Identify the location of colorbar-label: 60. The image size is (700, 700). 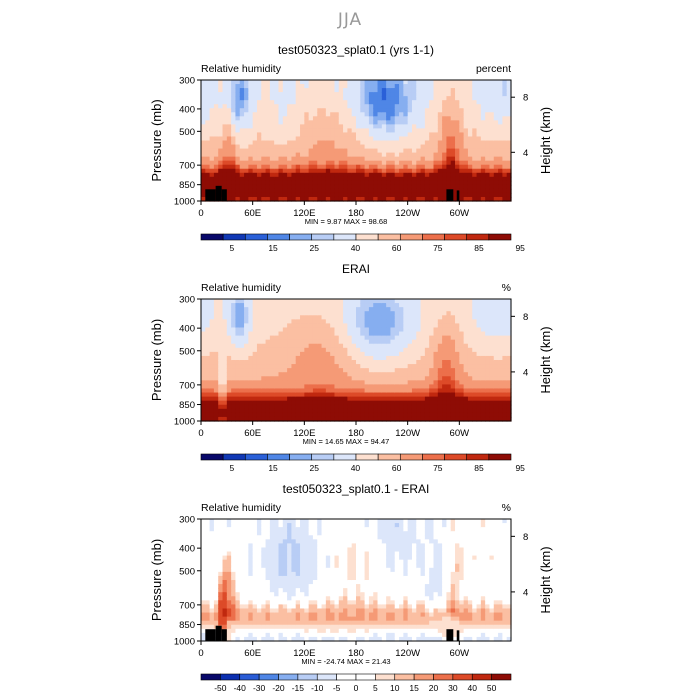
(397, 468).